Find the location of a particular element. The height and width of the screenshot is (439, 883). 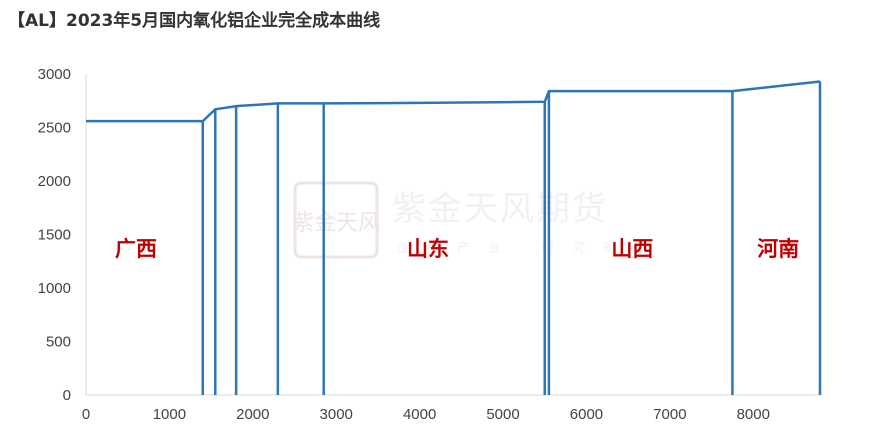

watermark-tagline: 立足产业 研究驱动 is located at coordinates (530, 248).